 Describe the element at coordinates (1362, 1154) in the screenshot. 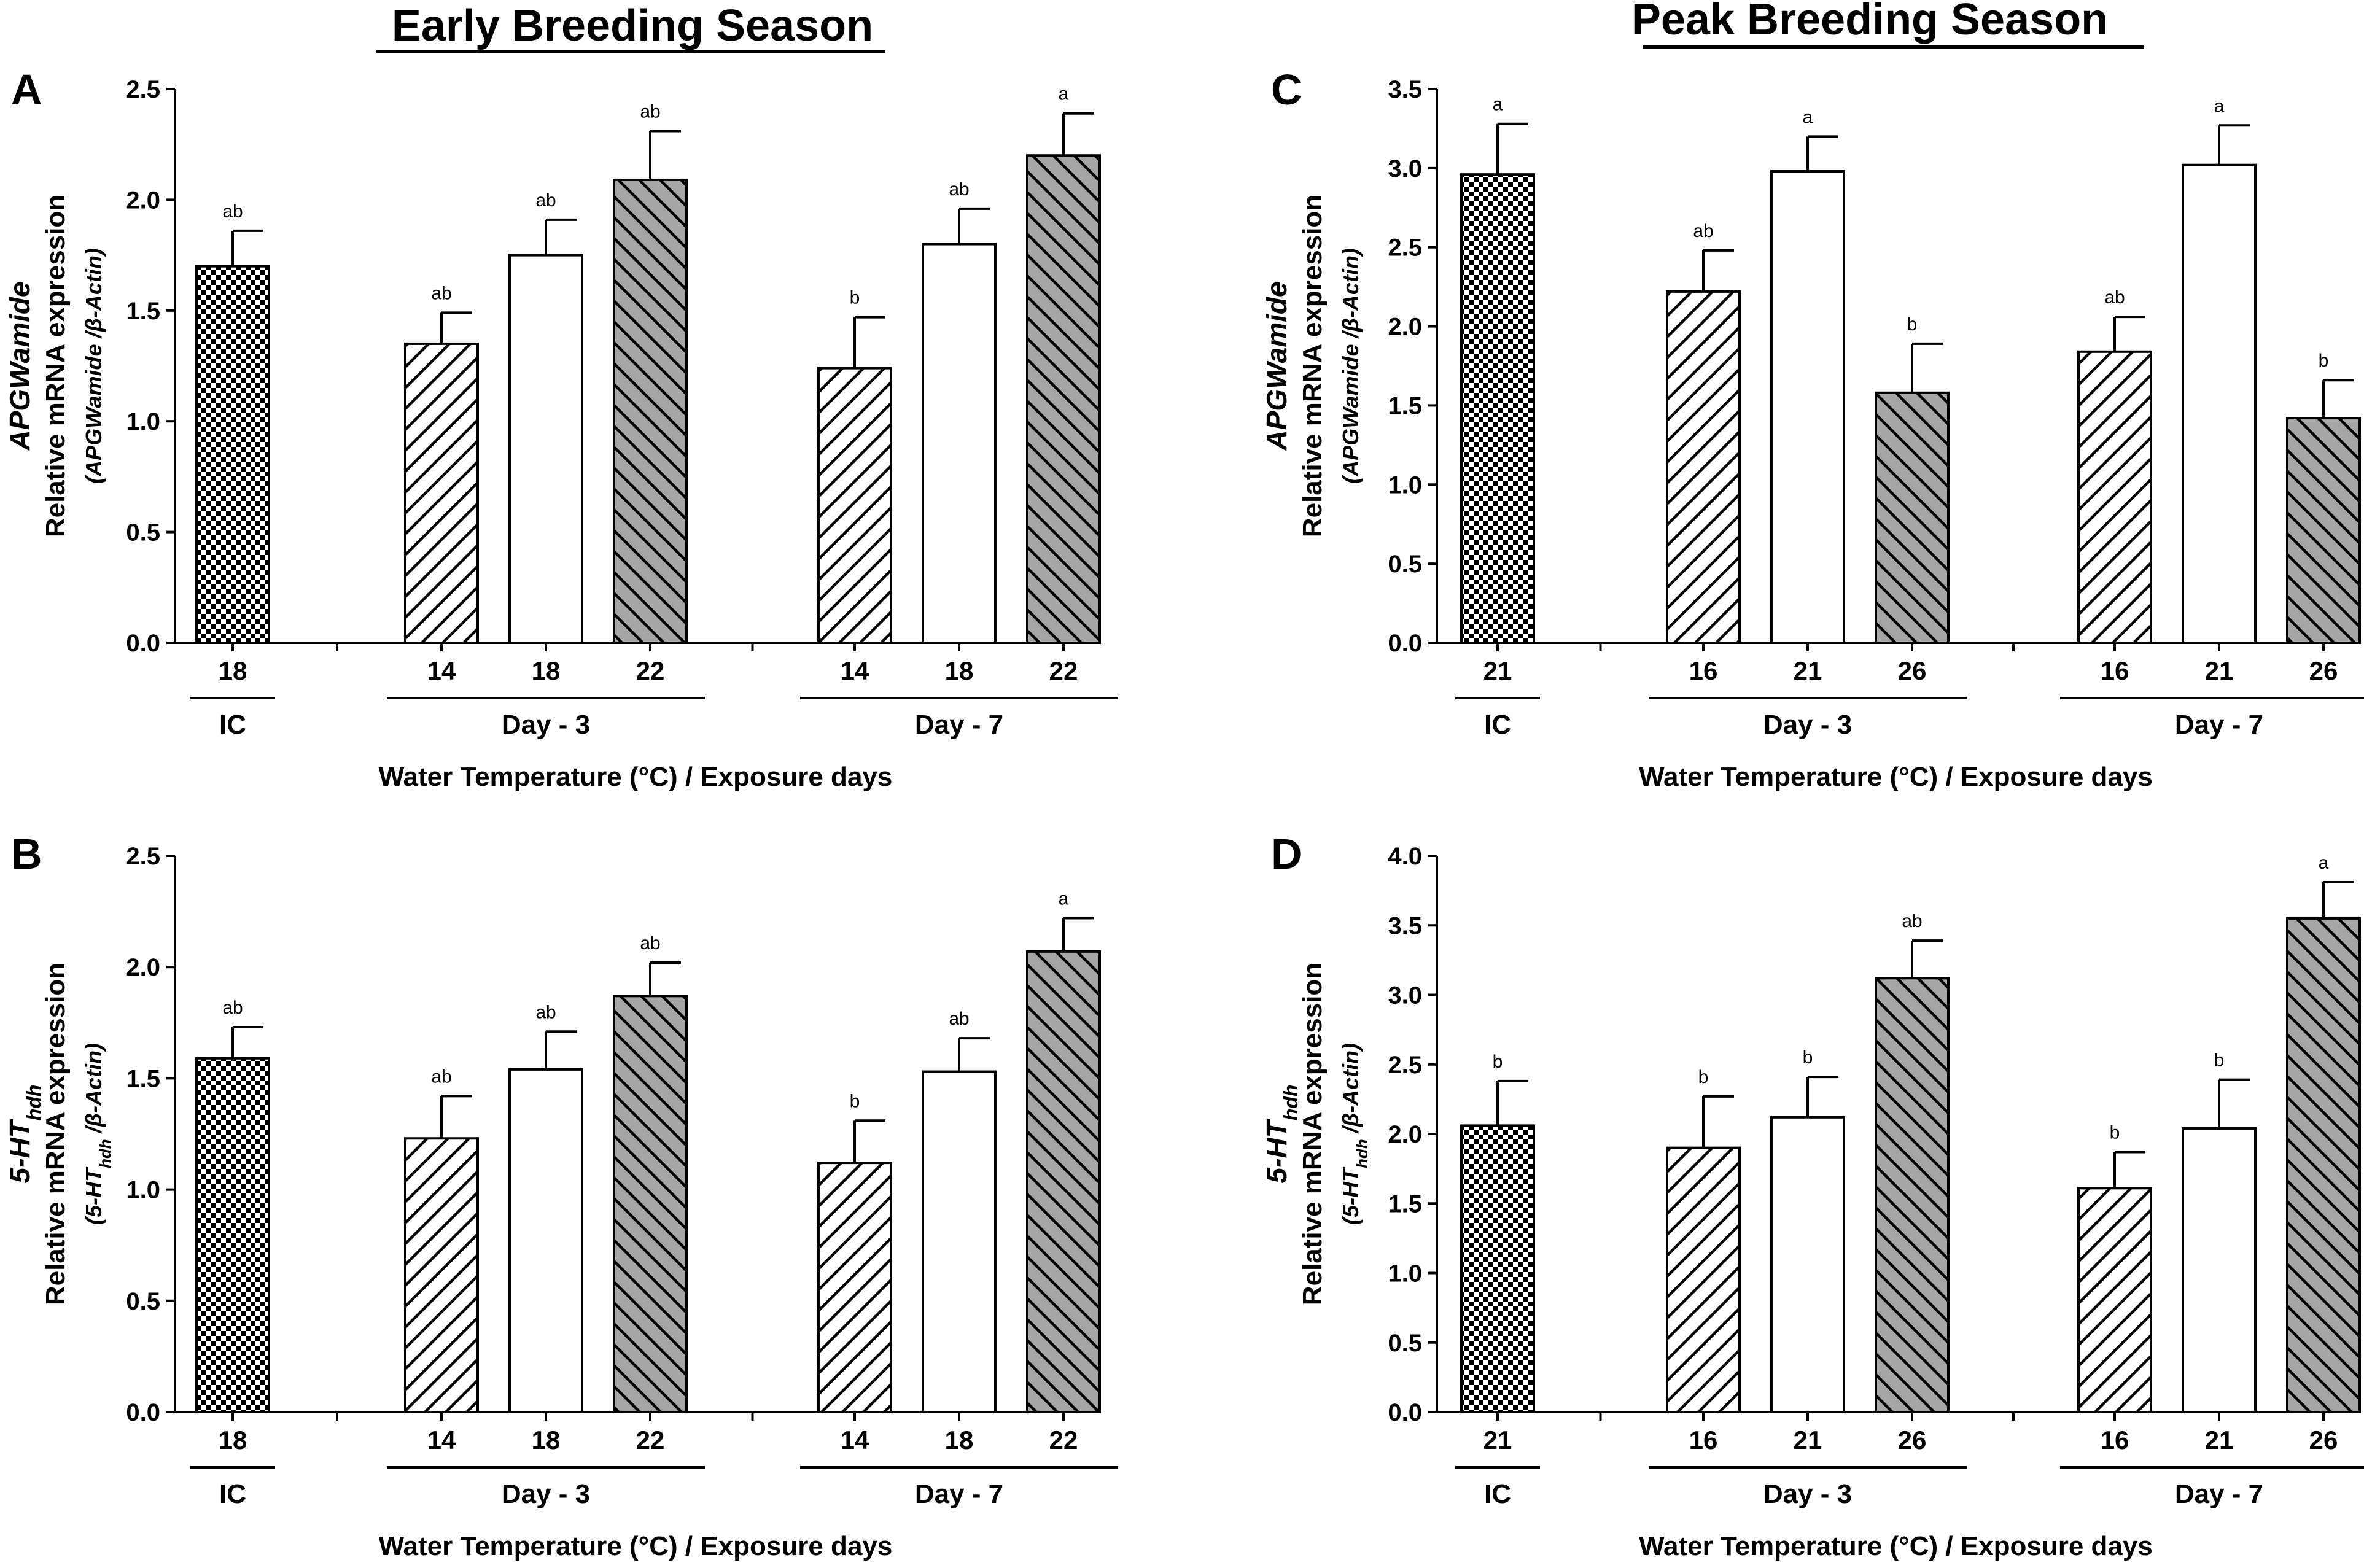

I see `y-axis-ratio-subscript: hdh` at that location.